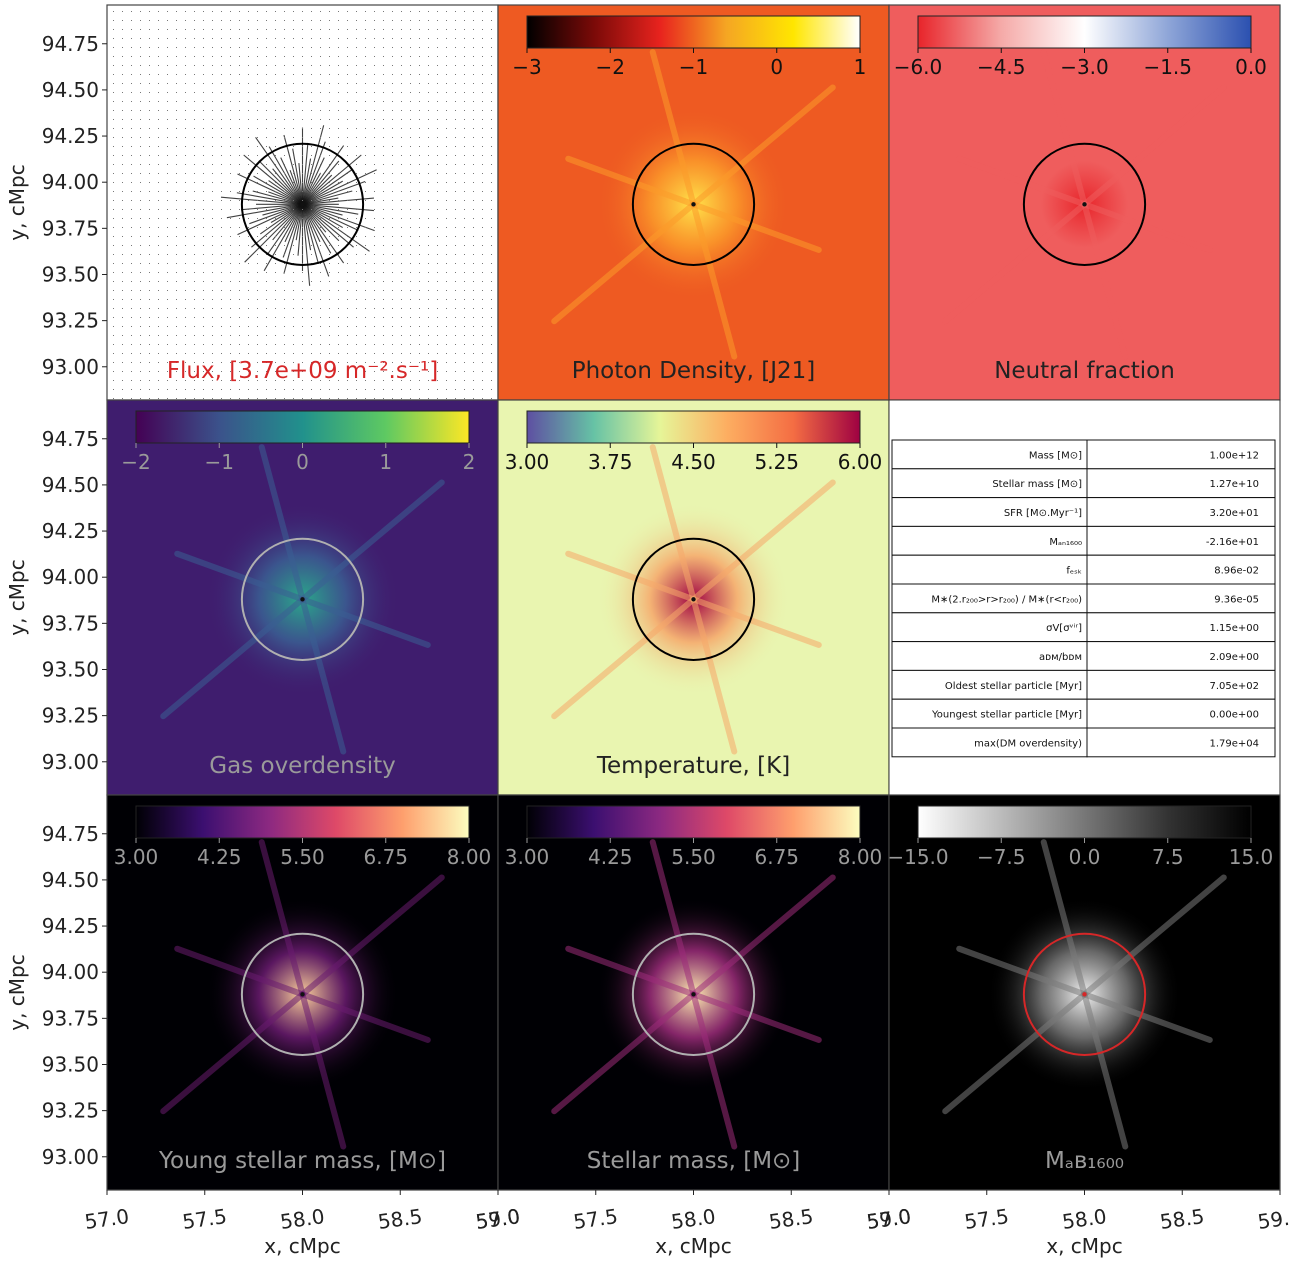 This screenshot has height=1264, width=1290. I want to click on colorbar: −3 −2 −1 0 1, so click(689, 47).